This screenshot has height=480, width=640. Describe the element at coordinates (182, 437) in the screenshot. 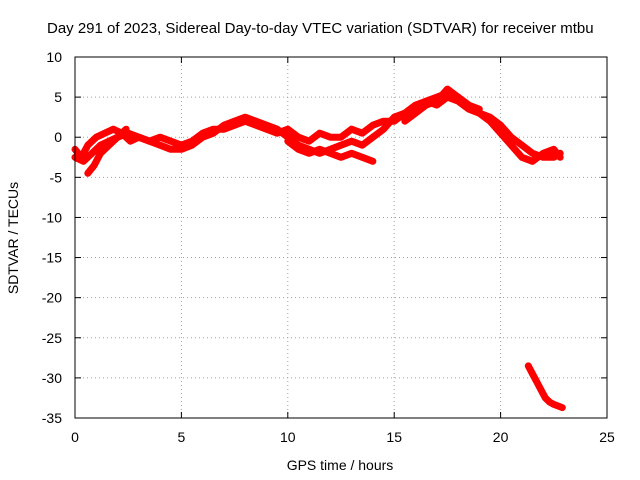

I see `x-tick-label: 5` at that location.